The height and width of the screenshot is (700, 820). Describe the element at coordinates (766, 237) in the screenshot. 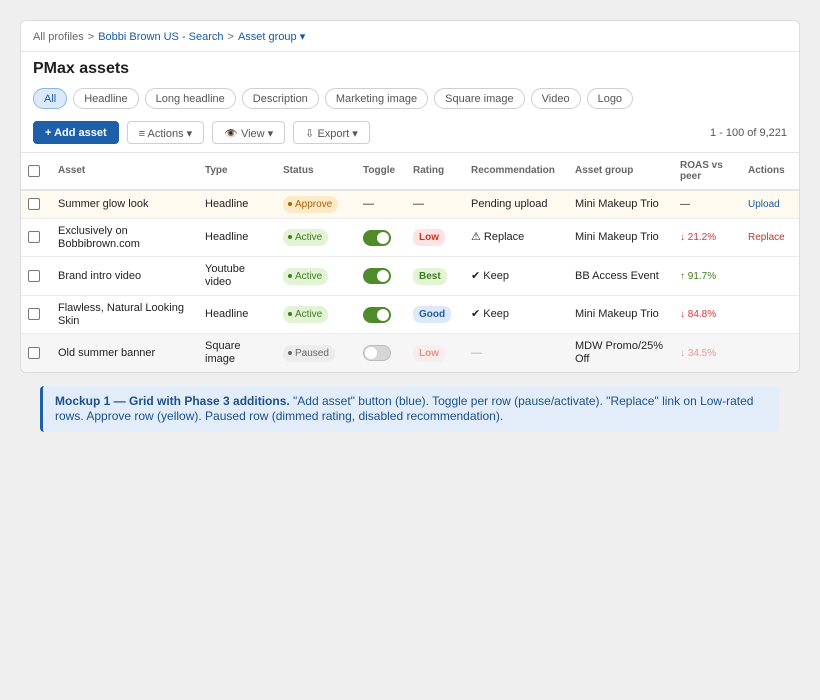

I see `row-action-link: Replace` at that location.